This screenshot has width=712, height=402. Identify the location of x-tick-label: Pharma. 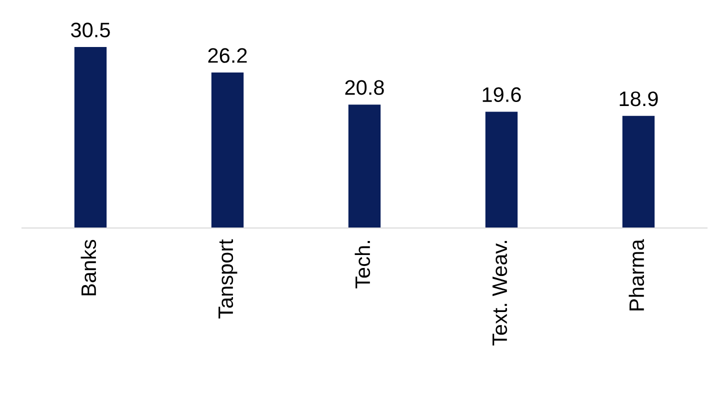
(636, 274).